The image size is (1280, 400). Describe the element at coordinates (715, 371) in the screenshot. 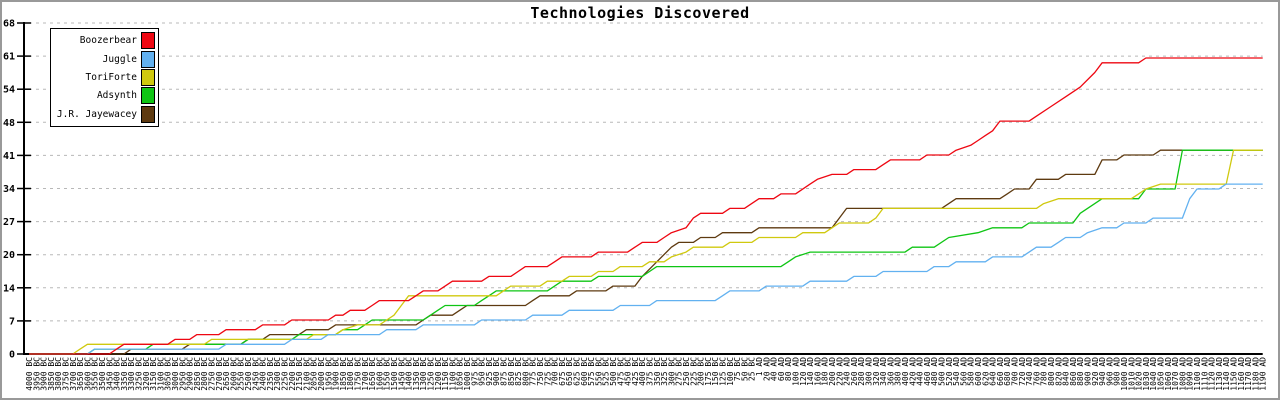

I see `x-axis-label: 150 BC` at that location.